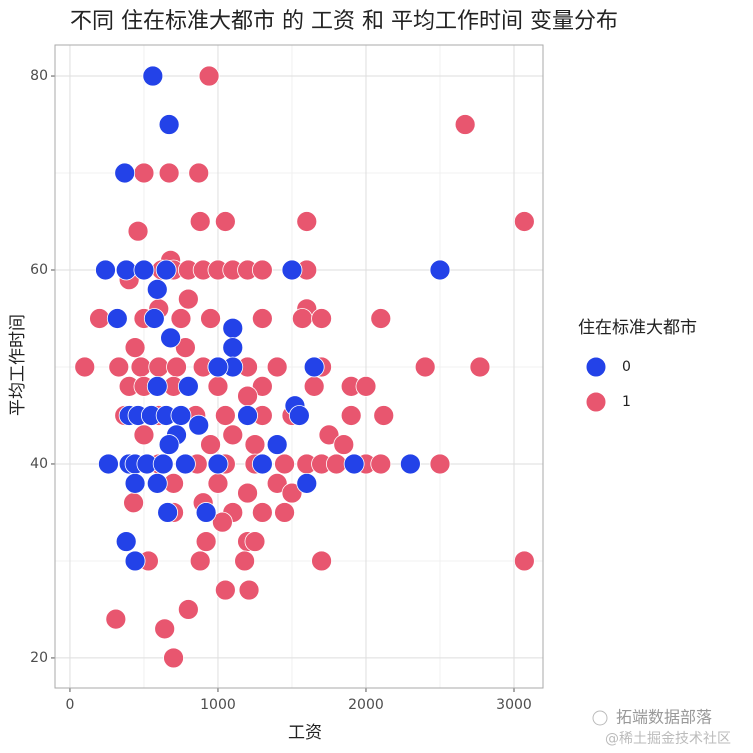 The width and height of the screenshot is (753, 753). Describe the element at coordinates (39, 270) in the screenshot. I see `y-tick-label: 60` at that location.